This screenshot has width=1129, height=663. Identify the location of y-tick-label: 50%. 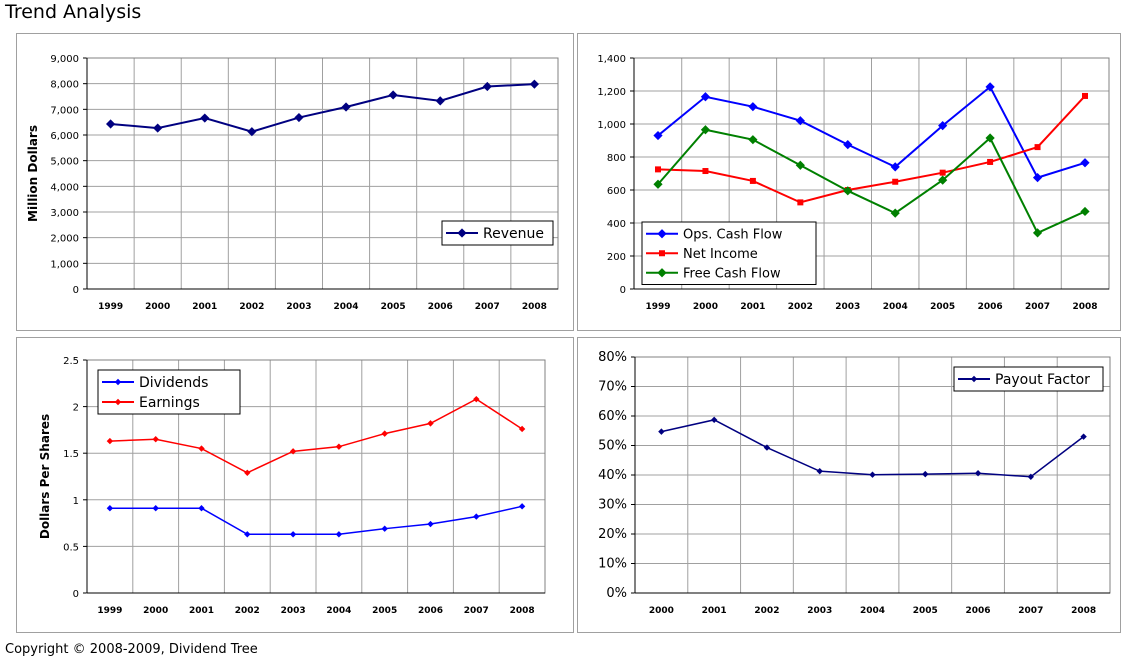
(612, 446).